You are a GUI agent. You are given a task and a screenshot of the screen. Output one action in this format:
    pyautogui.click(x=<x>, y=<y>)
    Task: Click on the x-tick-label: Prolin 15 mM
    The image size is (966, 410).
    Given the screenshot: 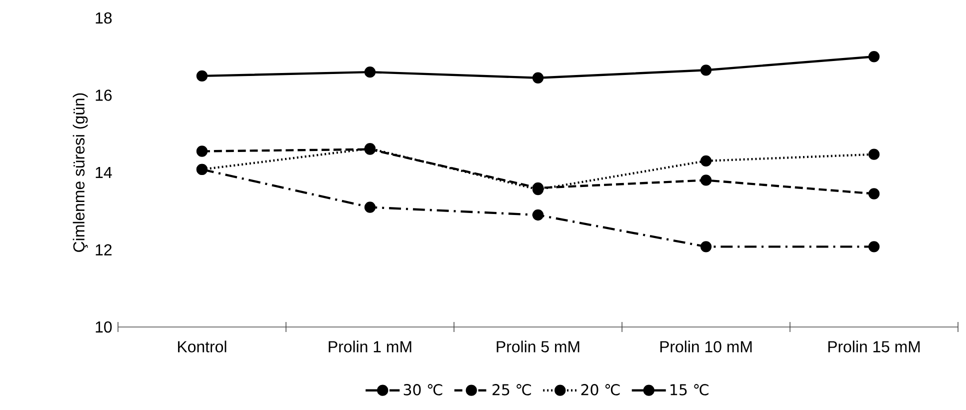 What is the action you would take?
    pyautogui.click(x=874, y=346)
    